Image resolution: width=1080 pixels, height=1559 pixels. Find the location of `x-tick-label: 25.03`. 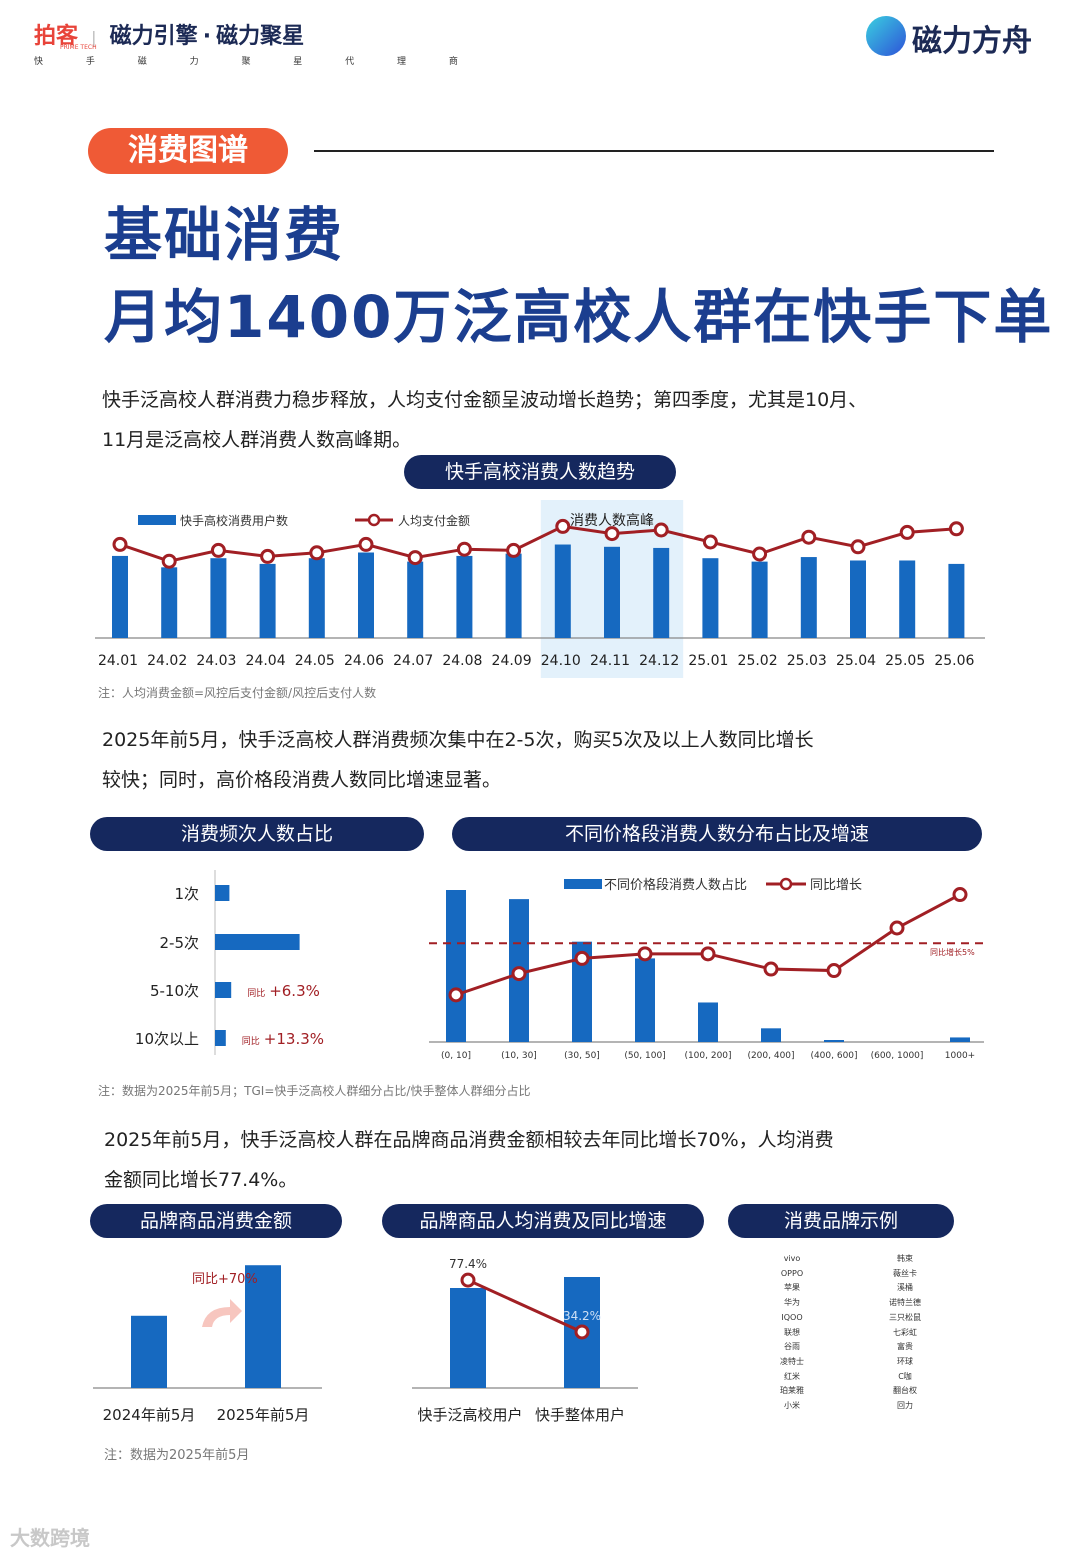

x-tick-label: 25.03 is located at coordinates (807, 661).